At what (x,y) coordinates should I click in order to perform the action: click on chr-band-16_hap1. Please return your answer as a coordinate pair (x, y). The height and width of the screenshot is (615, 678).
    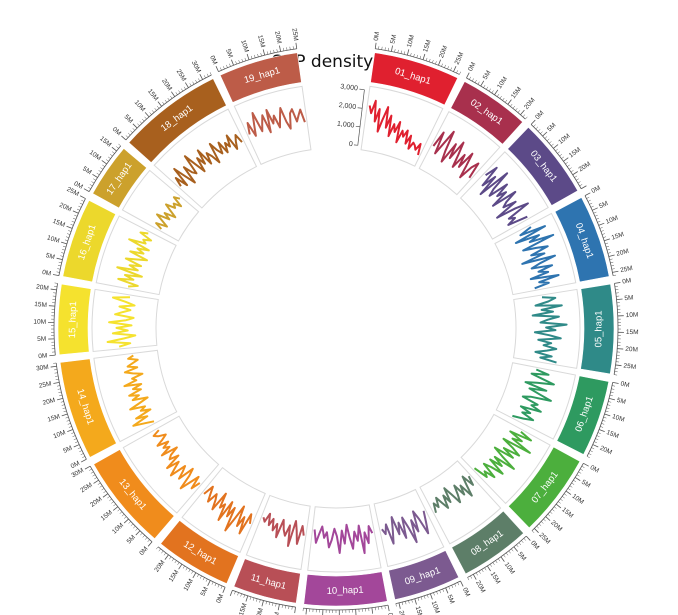
    Looking at the image, I should click on (89, 241).